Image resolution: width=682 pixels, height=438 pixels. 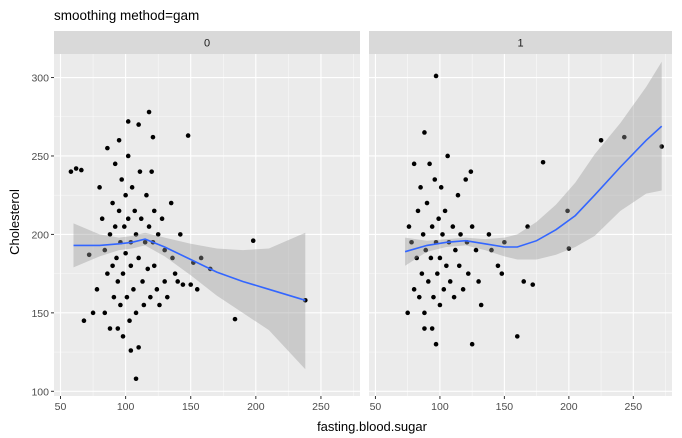 What do you see at coordinates (191, 407) in the screenshot?
I see `x-tick-label: 150` at bounding box center [191, 407].